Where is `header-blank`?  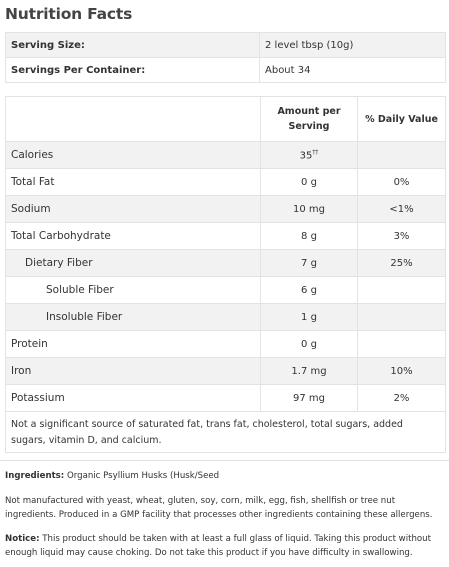 header-blank is located at coordinates (133, 119).